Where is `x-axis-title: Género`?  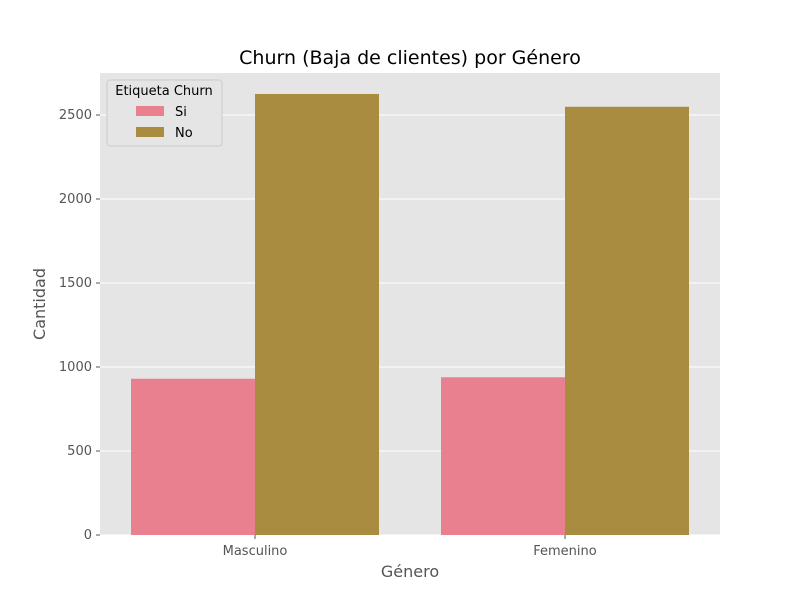 x-axis-title: Género is located at coordinates (410, 571).